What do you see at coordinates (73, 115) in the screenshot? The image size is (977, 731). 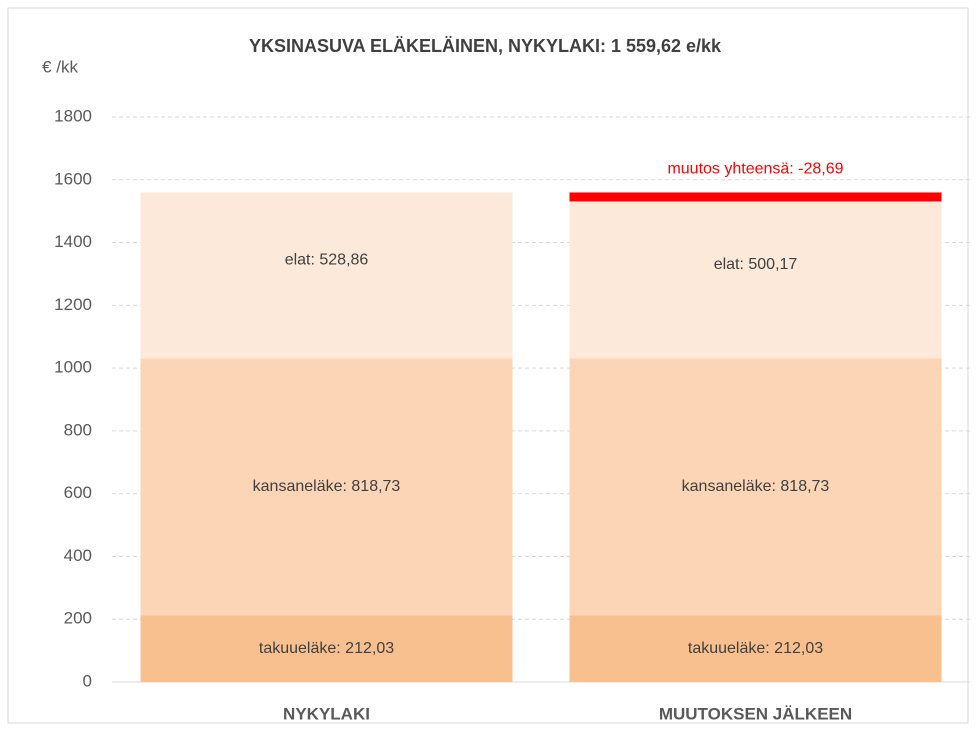 I see `y-tick-label: 1800` at bounding box center [73, 115].